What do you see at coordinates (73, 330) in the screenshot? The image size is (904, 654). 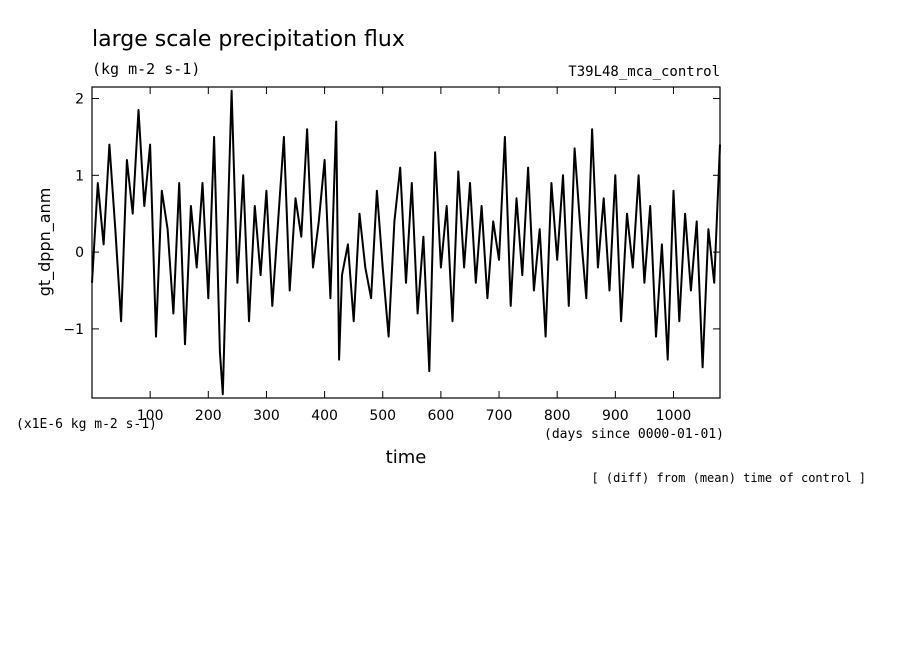 I see `y-tick-label: −1` at bounding box center [73, 330].